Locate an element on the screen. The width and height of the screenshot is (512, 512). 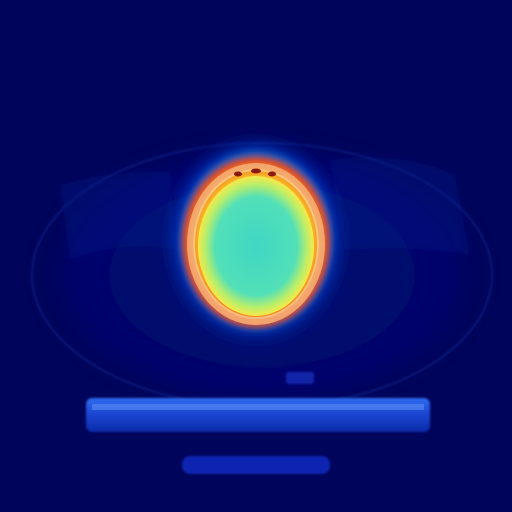
patient-table-highlight is located at coordinates (258, 407).